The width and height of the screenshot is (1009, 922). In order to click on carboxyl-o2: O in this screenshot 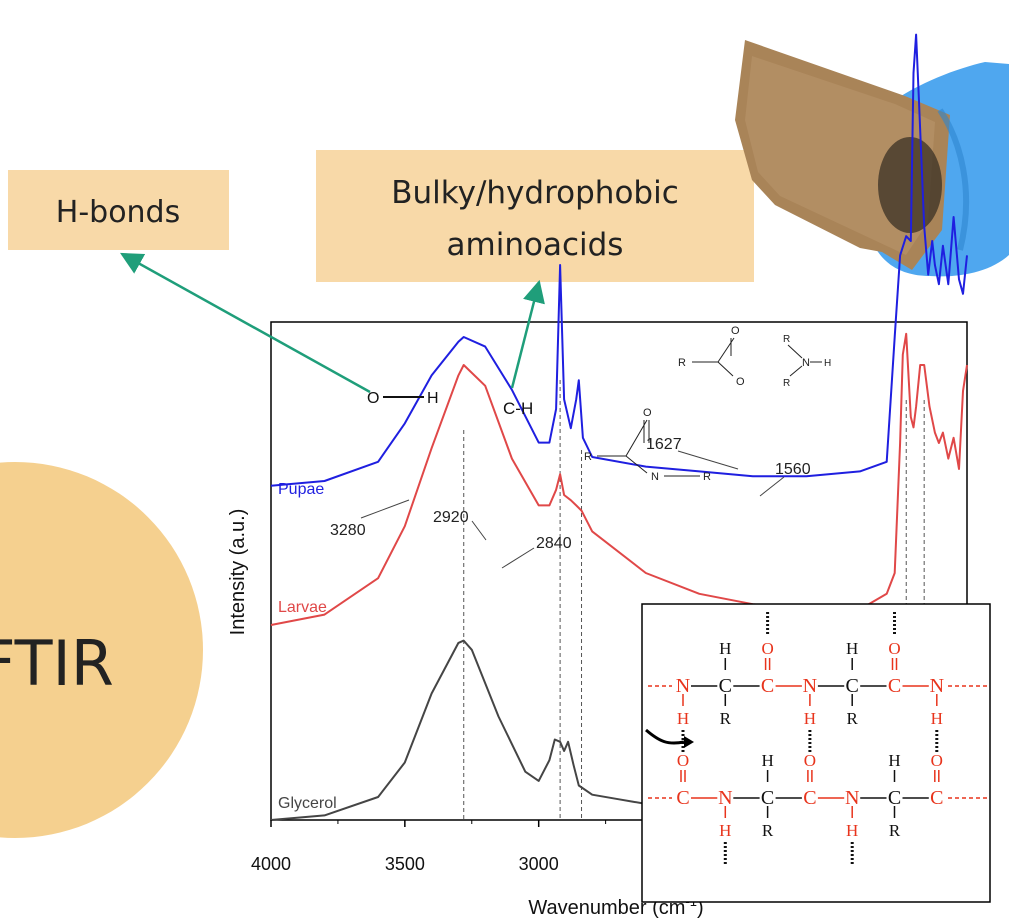, I will do `click(740, 382)`.